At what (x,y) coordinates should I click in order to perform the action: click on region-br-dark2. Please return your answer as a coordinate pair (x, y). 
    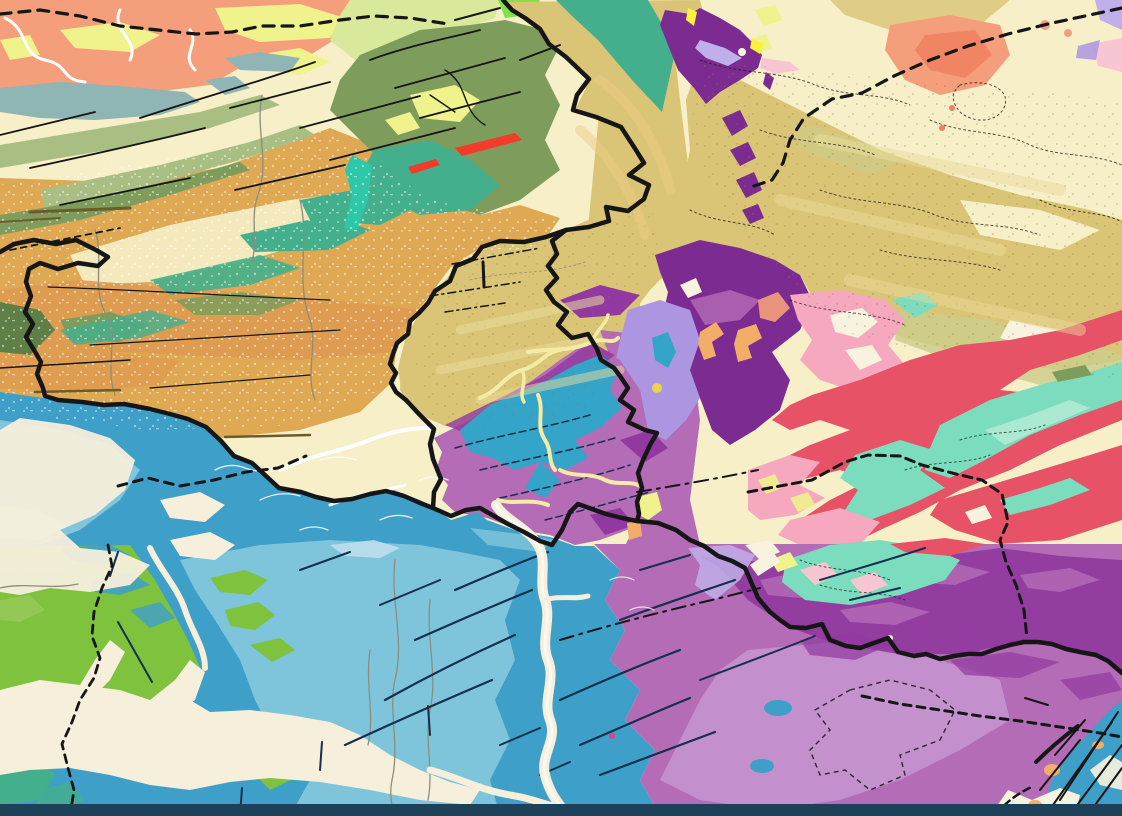
    Looking at the image, I should click on (1005, 665).